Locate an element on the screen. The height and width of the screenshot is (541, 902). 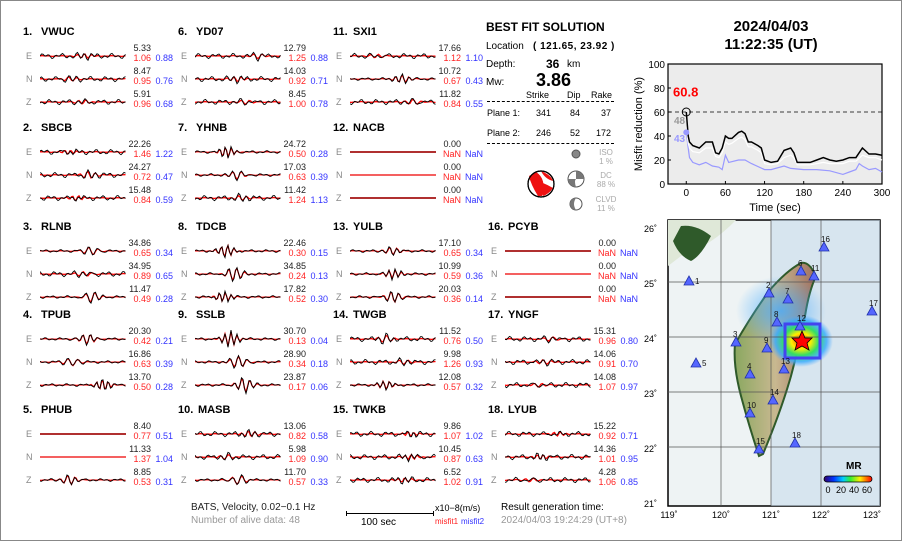
misfit2-value: 0.51 is located at coordinates (164, 436).